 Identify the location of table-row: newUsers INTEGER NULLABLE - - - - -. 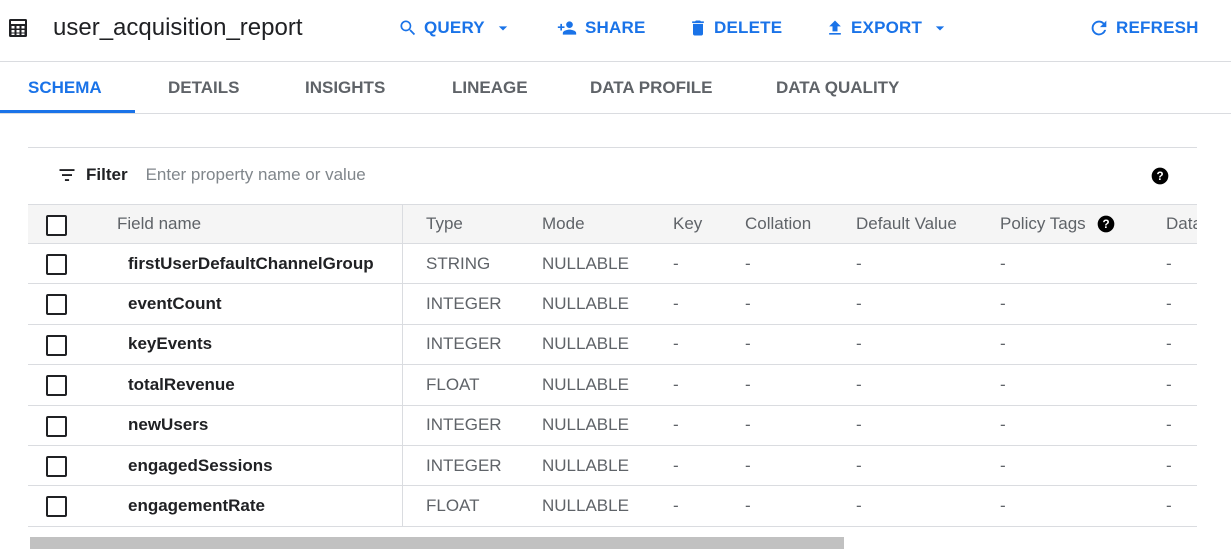
(612, 425).